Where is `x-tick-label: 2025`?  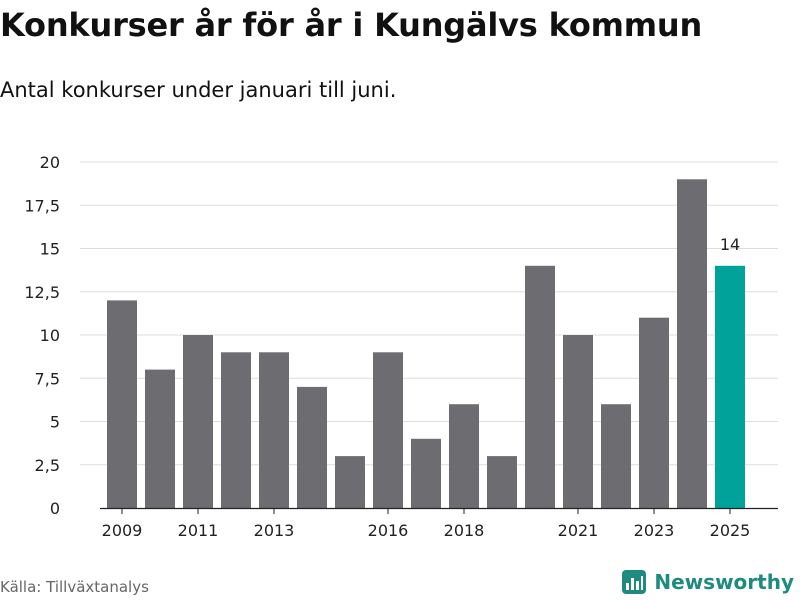 x-tick-label: 2025 is located at coordinates (730, 530).